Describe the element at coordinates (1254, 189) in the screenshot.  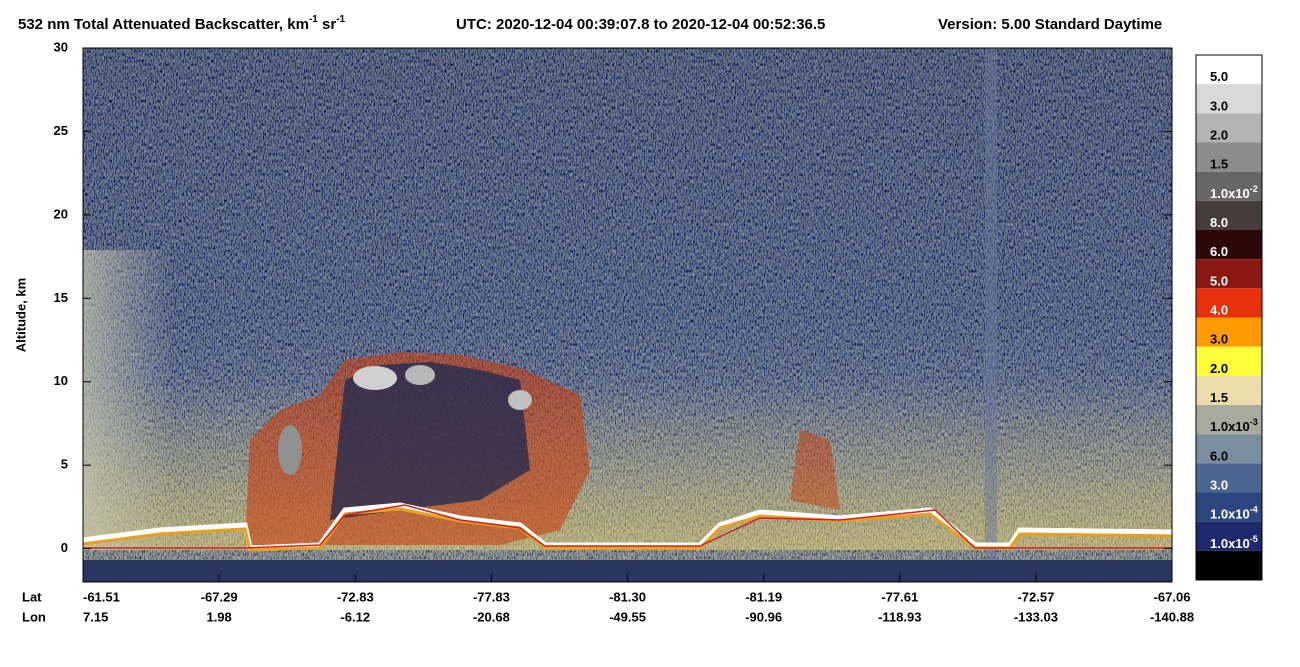
I see `colorbar-label-exp: -2` at that location.